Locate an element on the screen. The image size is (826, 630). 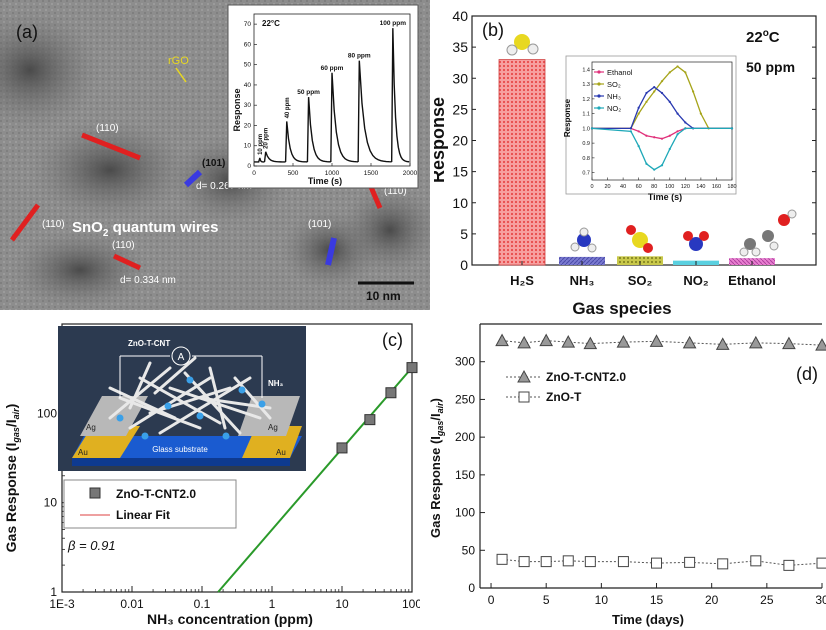
panel-c-x-tick-label: 1 is located at coordinates (272, 604).